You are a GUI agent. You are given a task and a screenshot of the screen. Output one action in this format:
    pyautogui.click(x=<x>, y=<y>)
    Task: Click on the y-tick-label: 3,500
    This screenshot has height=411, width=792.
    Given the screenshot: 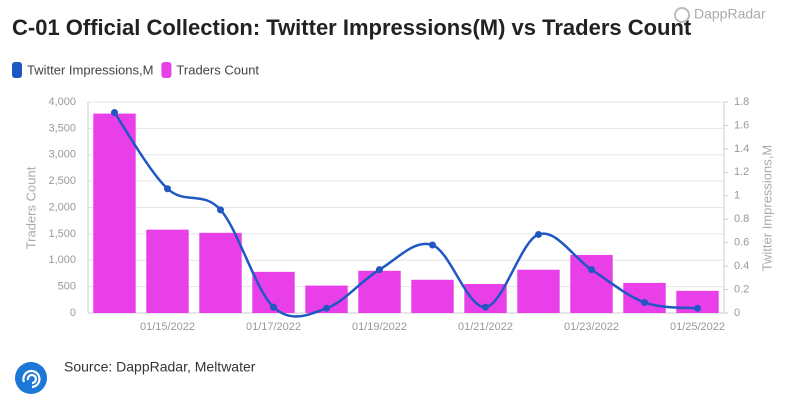 What is the action you would take?
    pyautogui.click(x=62, y=128)
    